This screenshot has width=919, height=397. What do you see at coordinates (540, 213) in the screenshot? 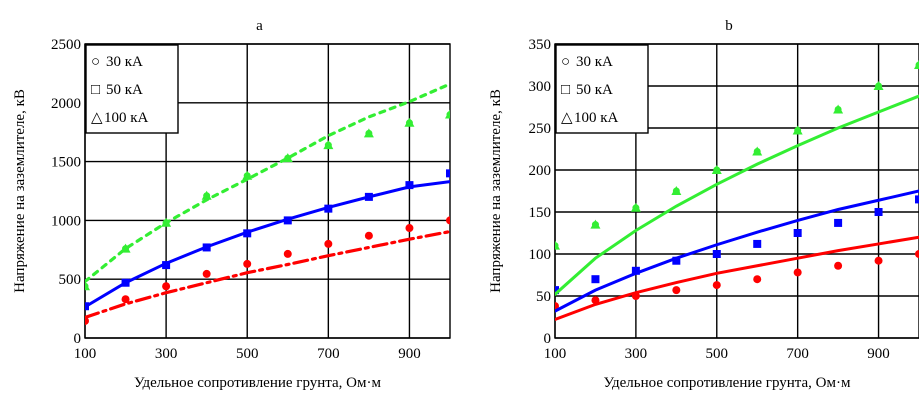
I see `y-tick-label: 150` at bounding box center [540, 213].